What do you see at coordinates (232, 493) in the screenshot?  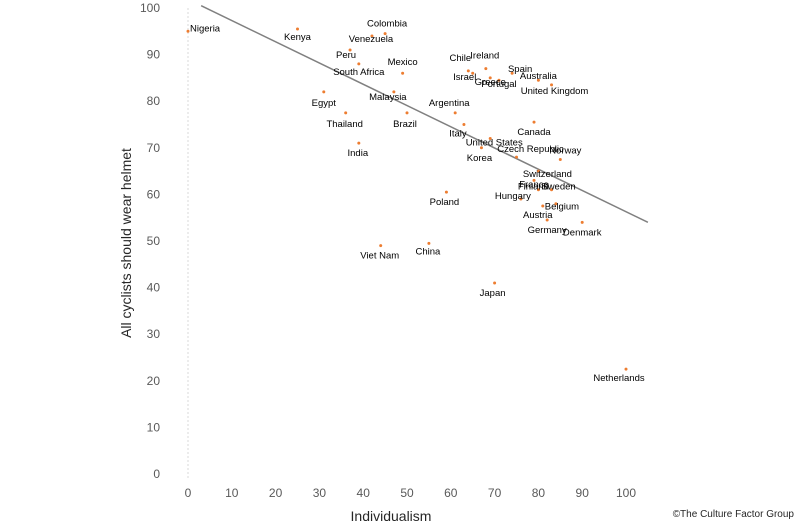 I see `x-tick-label: 10` at bounding box center [232, 493].